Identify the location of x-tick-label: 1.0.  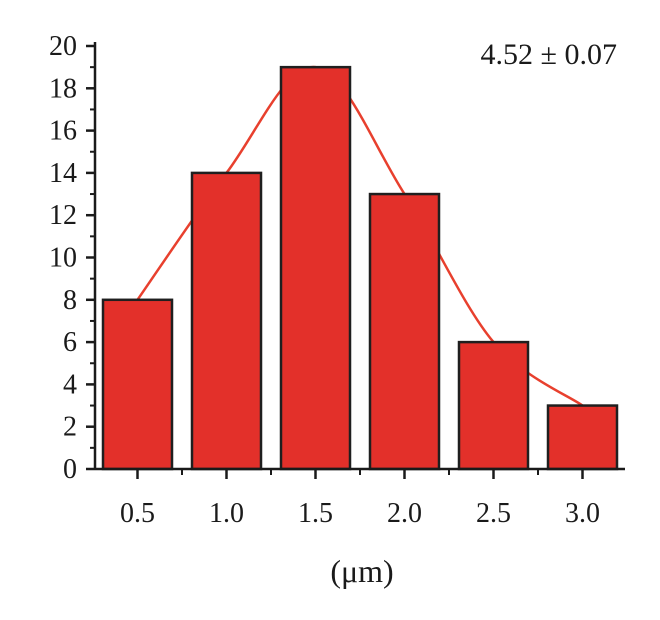
(226, 513).